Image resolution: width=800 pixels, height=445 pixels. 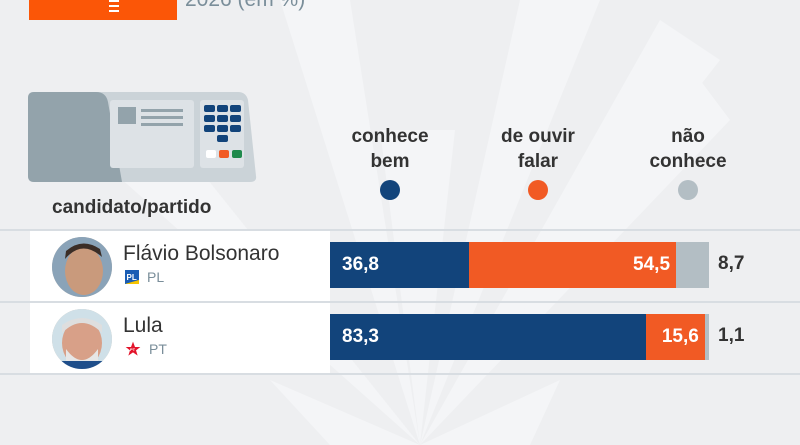 What do you see at coordinates (142, 137) in the screenshot?
I see `voting-machine-icon` at bounding box center [142, 137].